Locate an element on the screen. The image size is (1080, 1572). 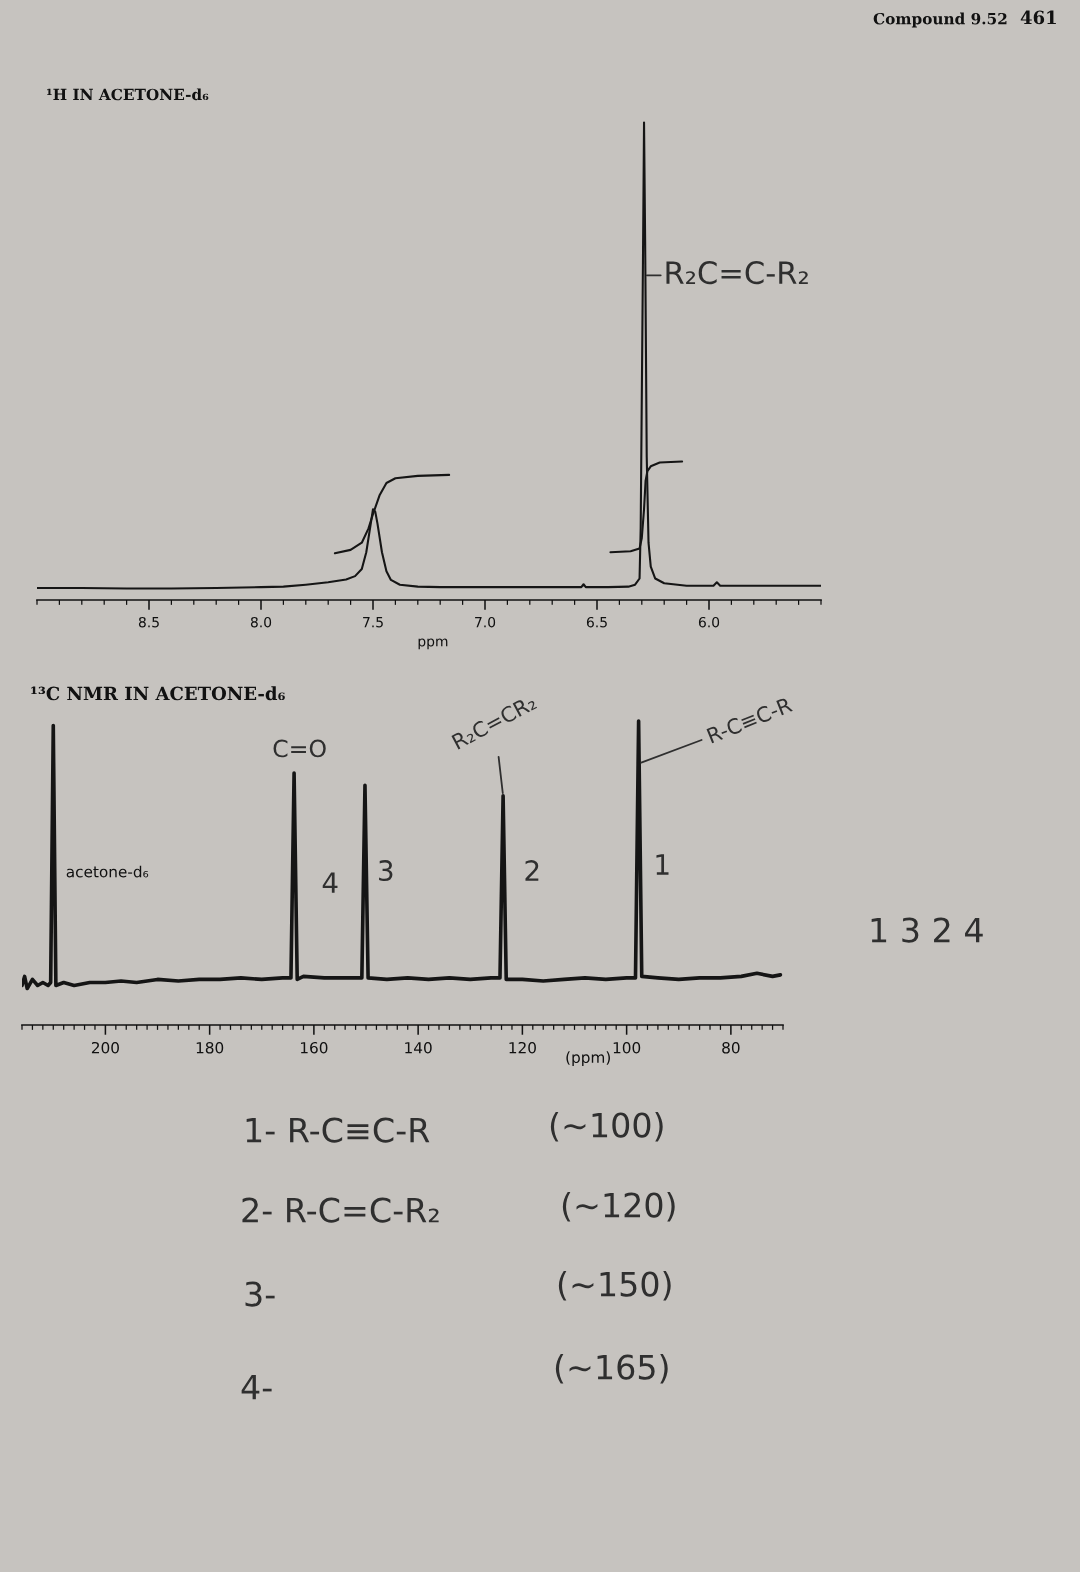
text: 2- R-C=C-R₂ is located at coordinates (340, 1210).